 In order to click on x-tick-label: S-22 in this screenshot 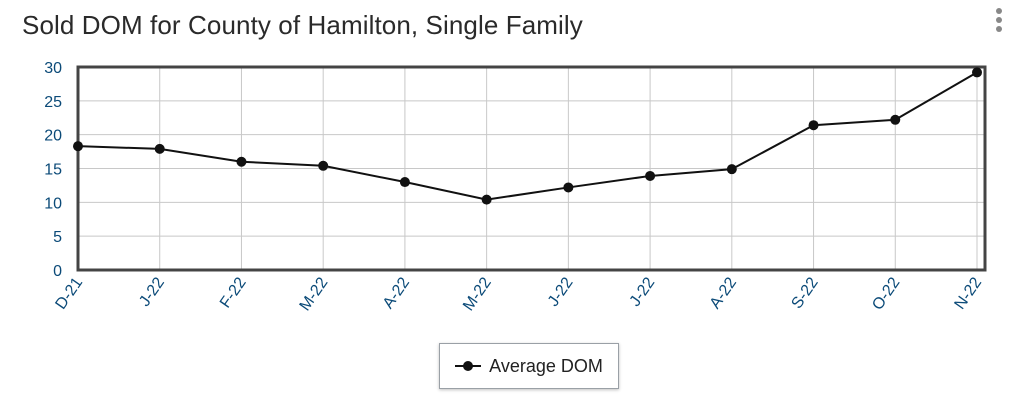, I will do `click(805, 293)`.